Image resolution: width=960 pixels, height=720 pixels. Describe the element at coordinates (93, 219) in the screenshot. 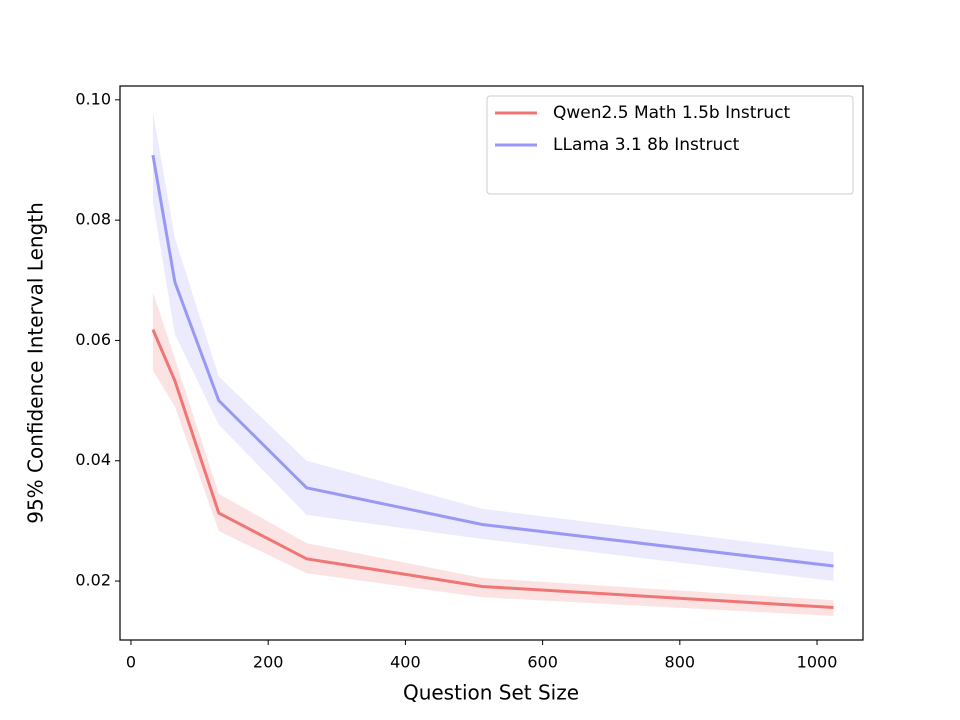

I see `y-tick-label: 0.08` at that location.